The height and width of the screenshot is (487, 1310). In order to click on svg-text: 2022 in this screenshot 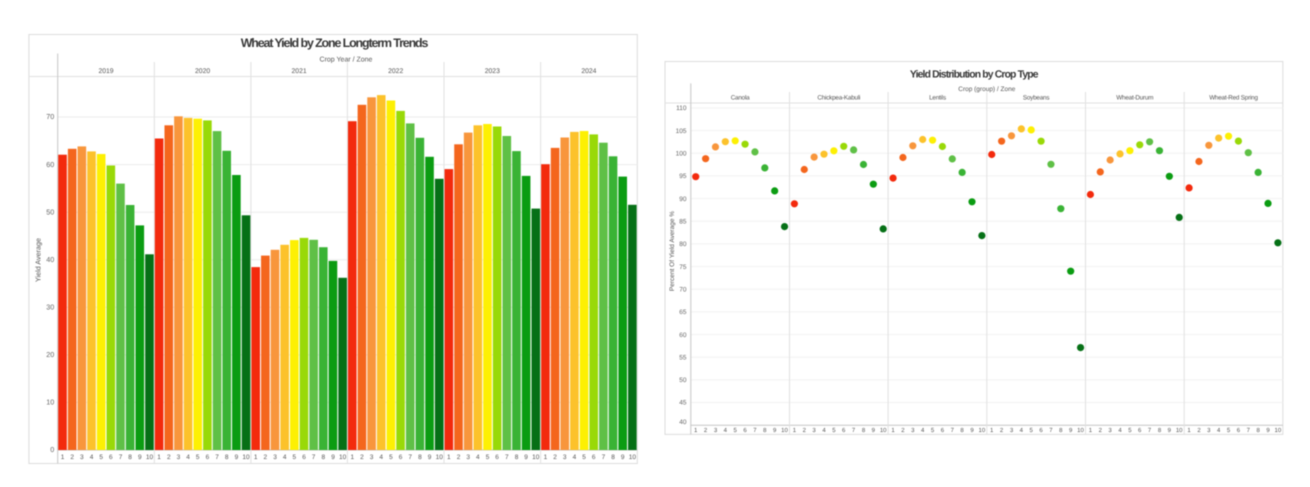, I will do `click(395, 71)`.